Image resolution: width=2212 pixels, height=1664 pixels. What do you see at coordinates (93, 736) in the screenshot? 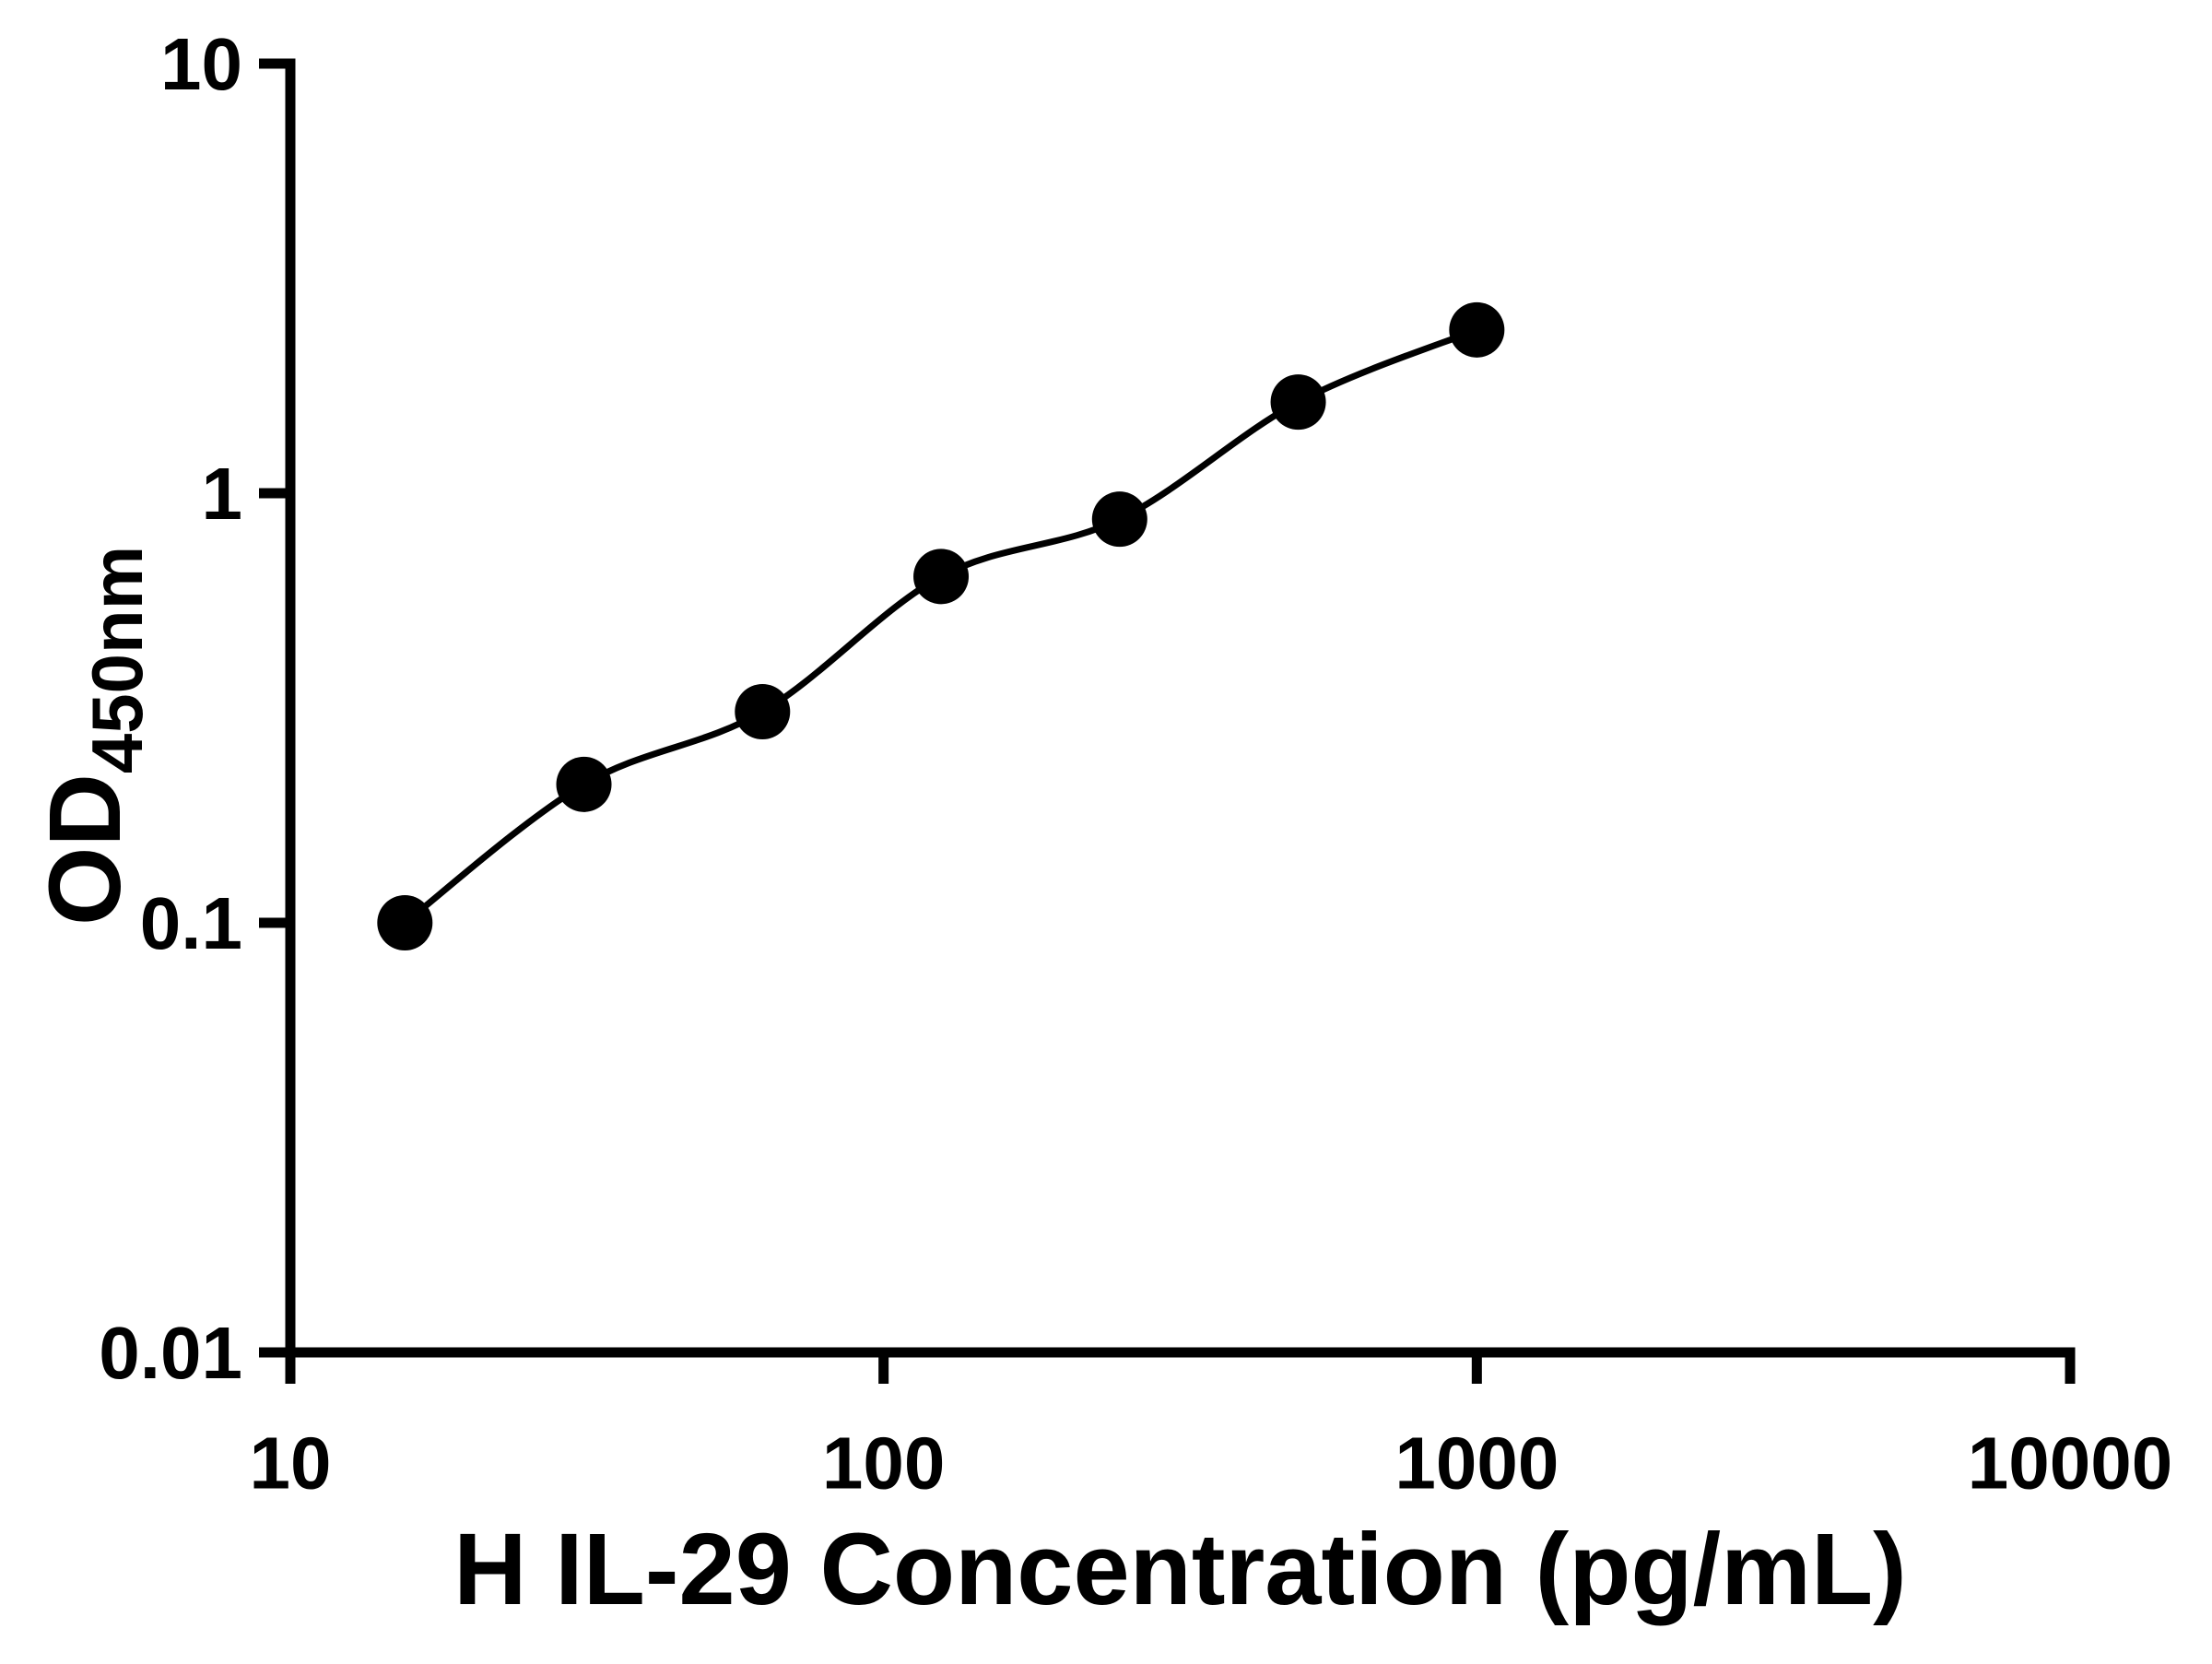
I see `y-axis-title: OD450nm` at bounding box center [93, 736].